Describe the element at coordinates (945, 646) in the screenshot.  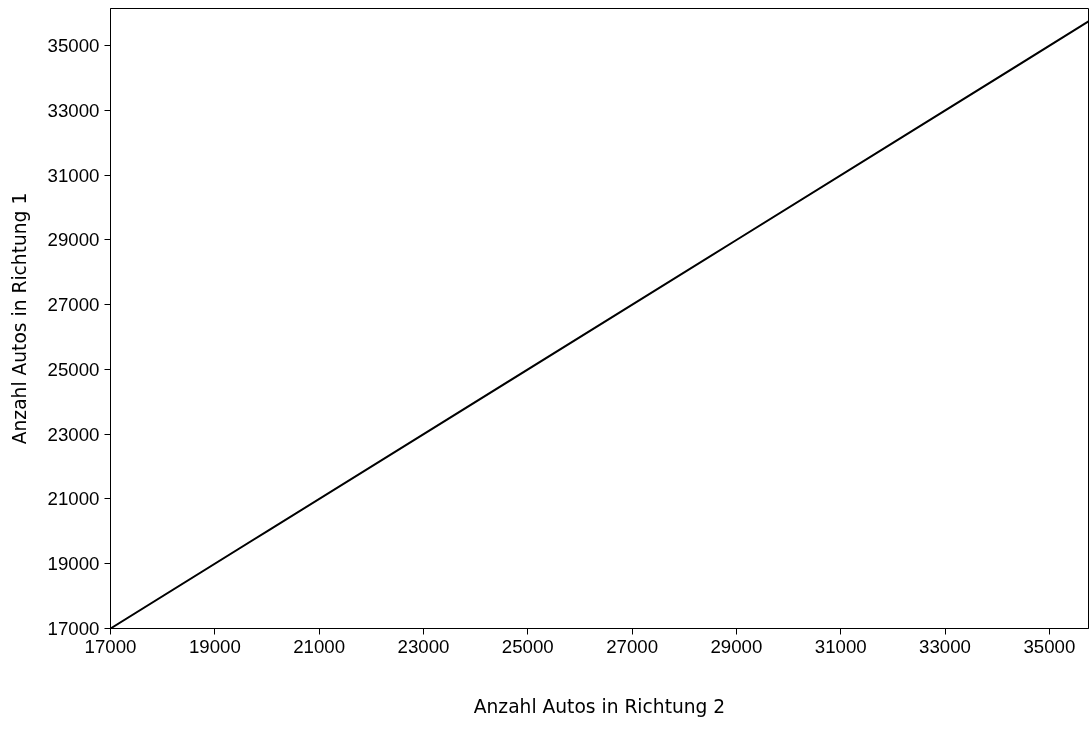
I see `x-tick-label: 33000` at that location.